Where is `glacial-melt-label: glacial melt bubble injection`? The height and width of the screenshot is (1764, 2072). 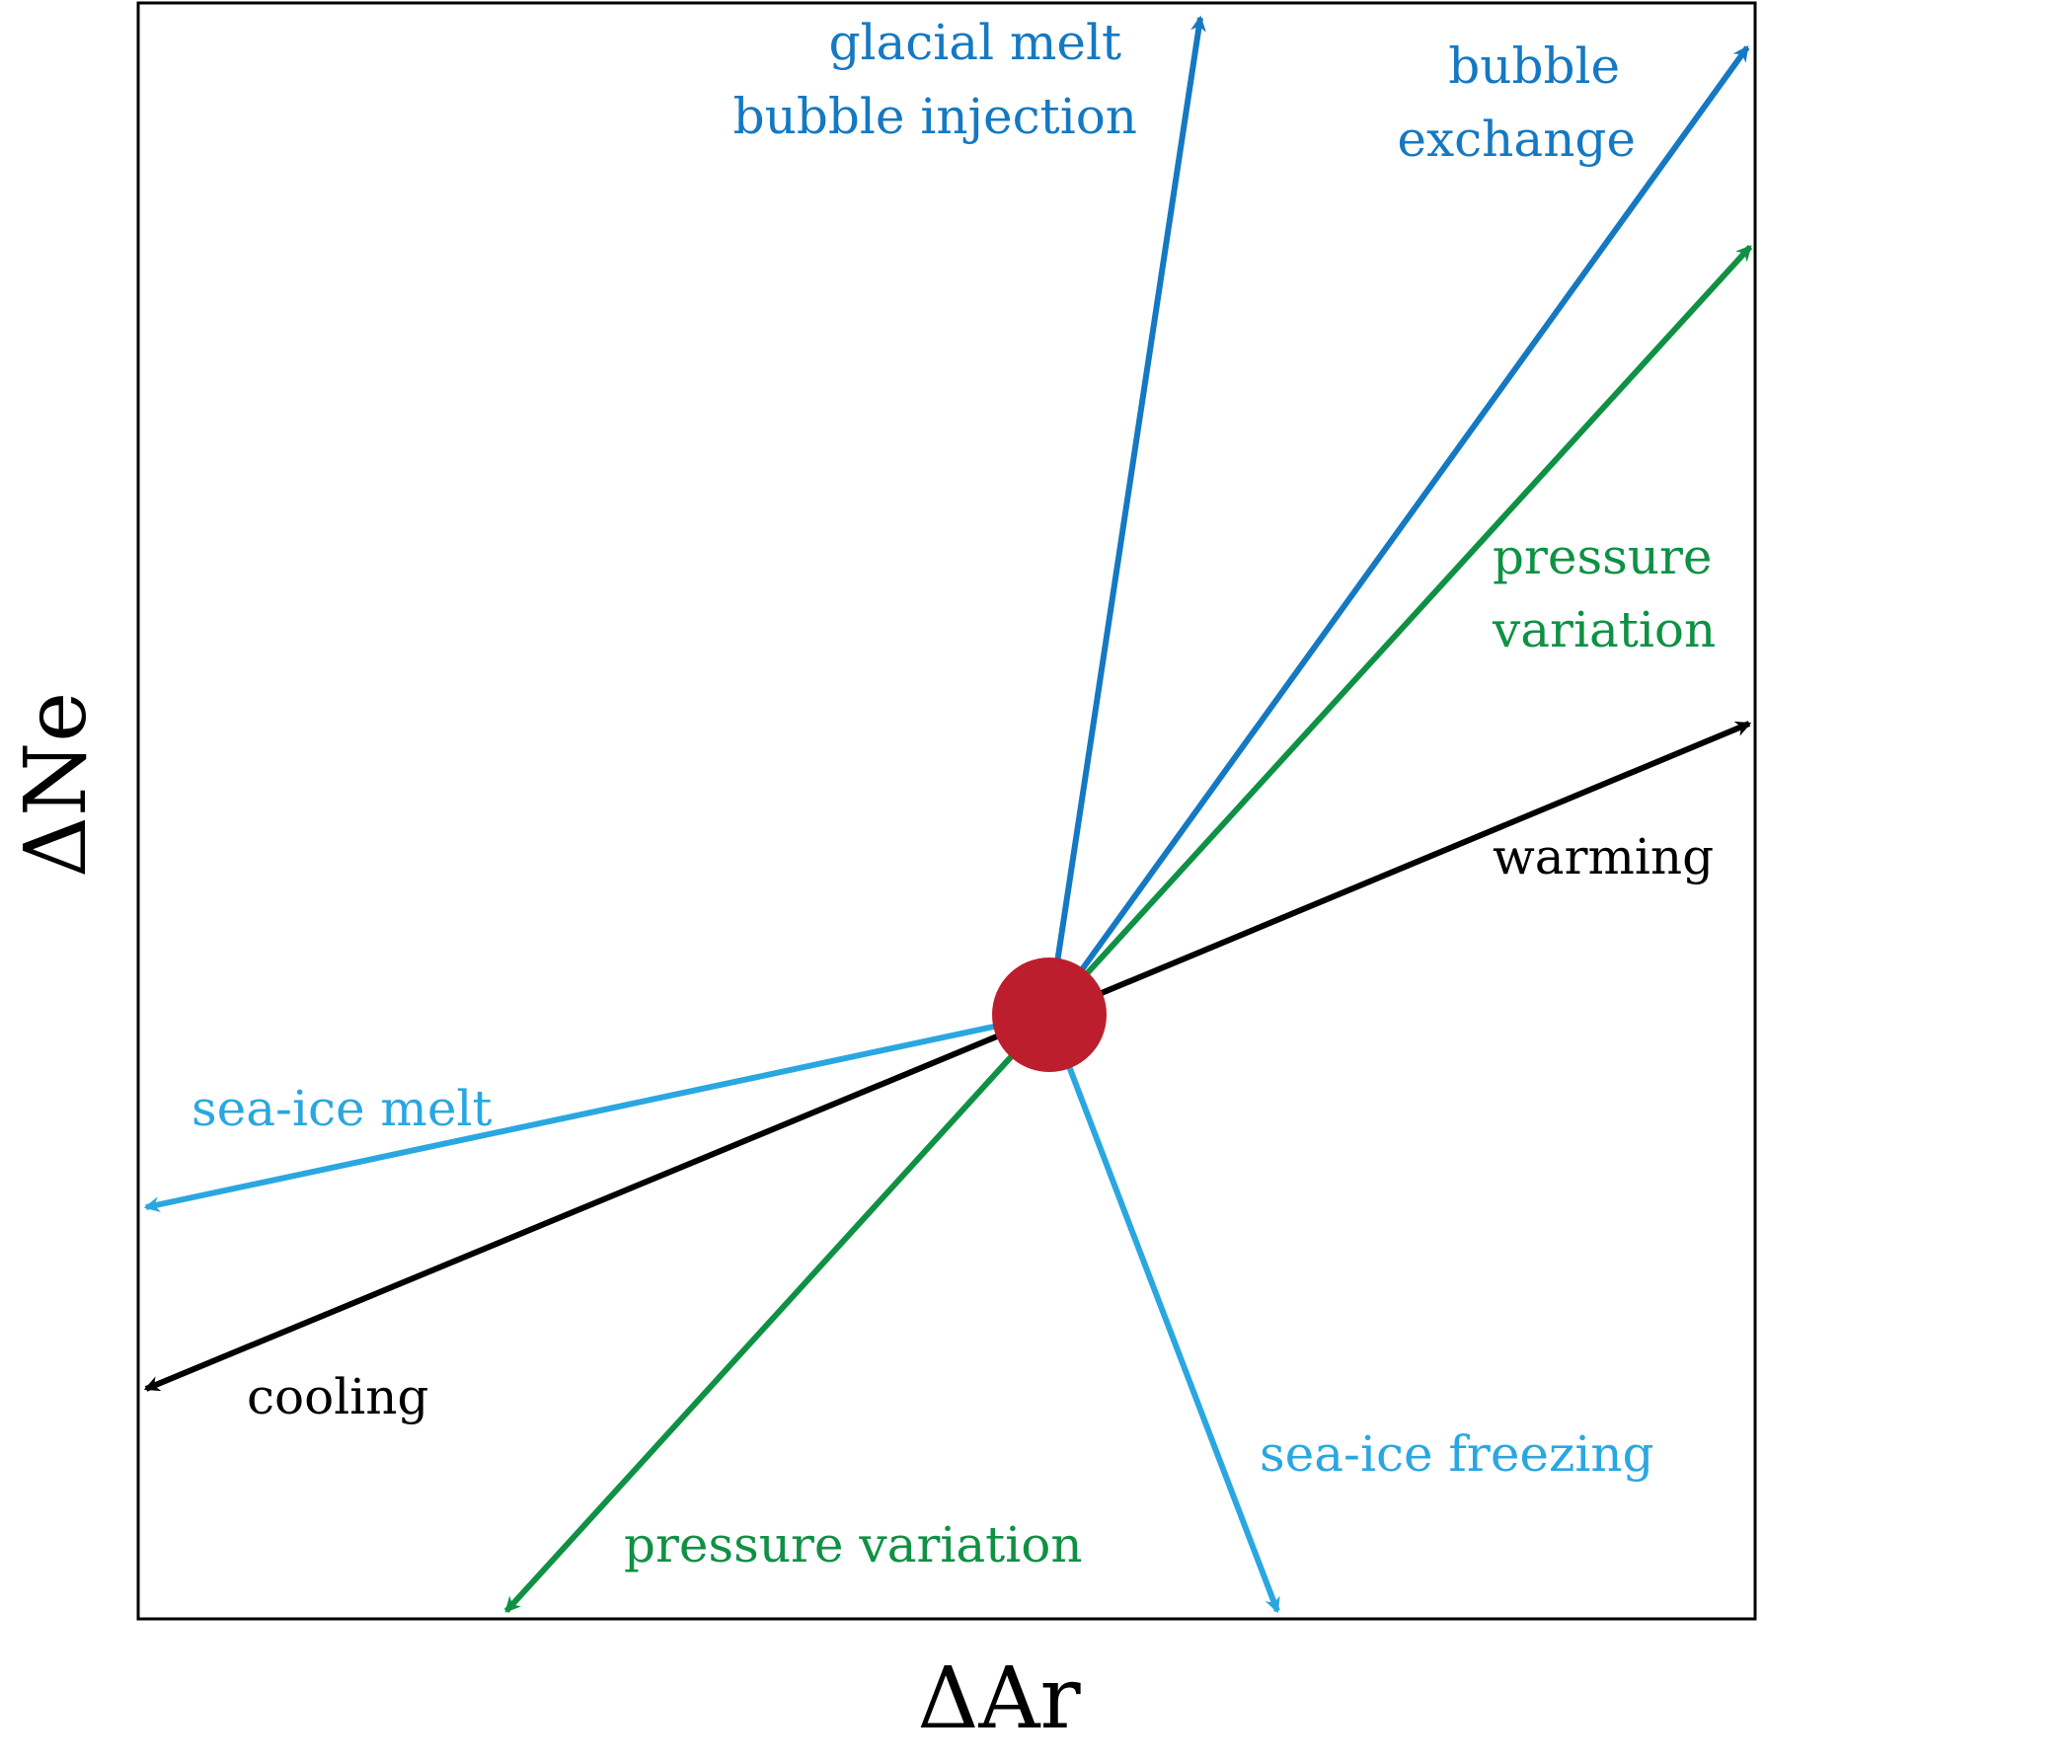
glacial-melt-label: glacial melt bubble injection is located at coordinates (935, 79).